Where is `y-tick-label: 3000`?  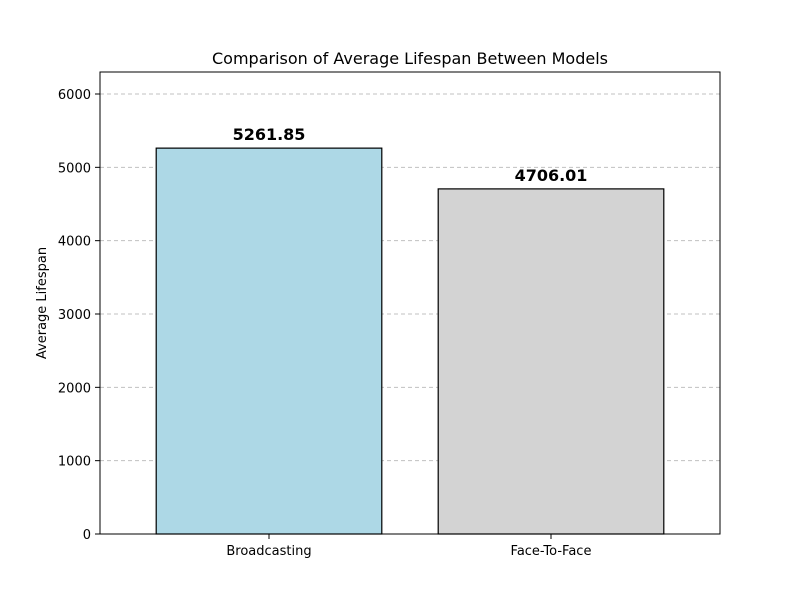 y-tick-label: 3000 is located at coordinates (74, 315).